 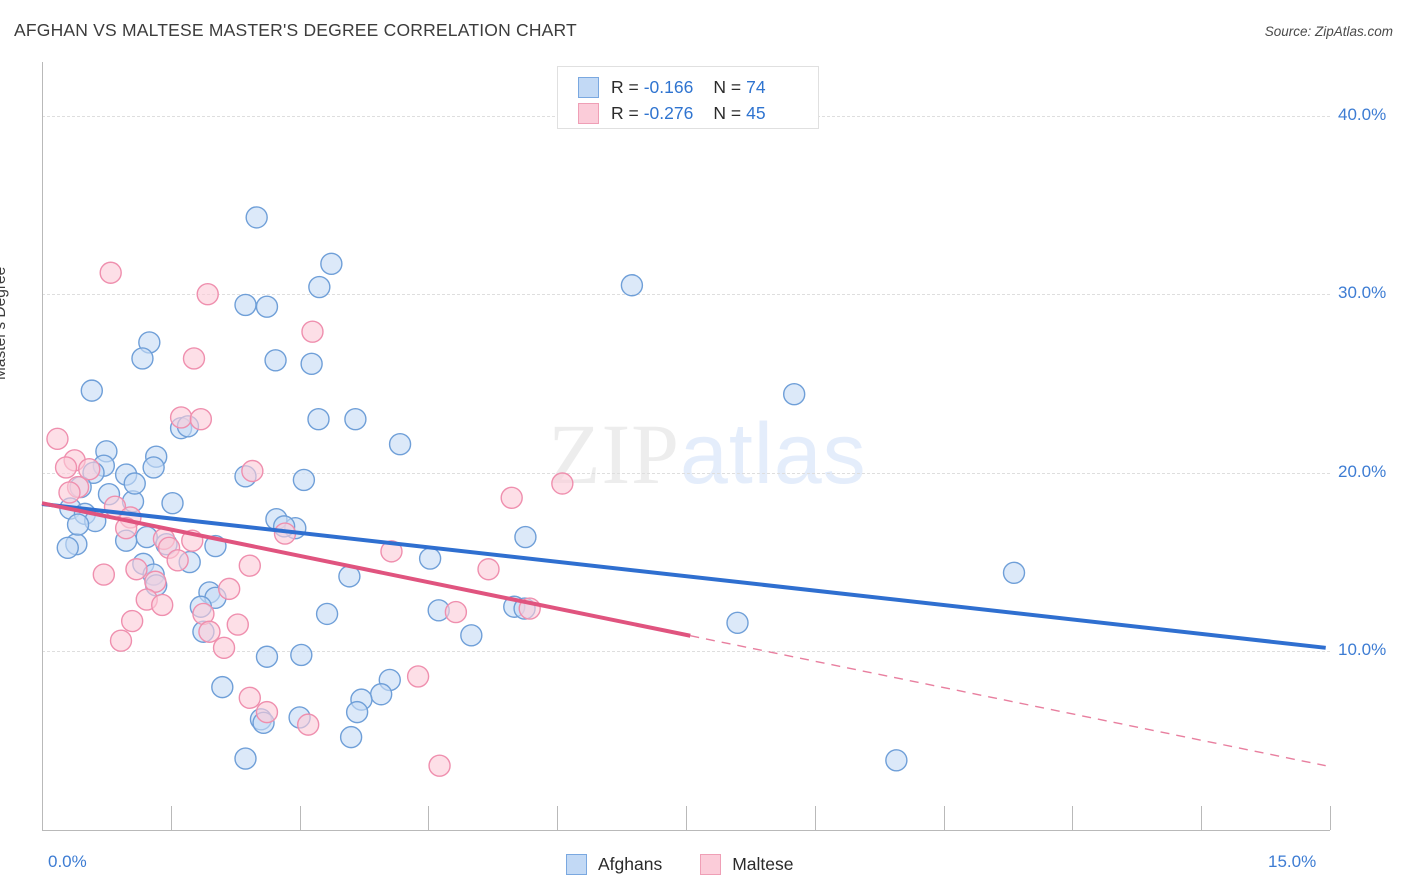 What do you see at coordinates (1362, 471) in the screenshot?
I see `y-axis-tick-label: 20.0%` at bounding box center [1362, 471].